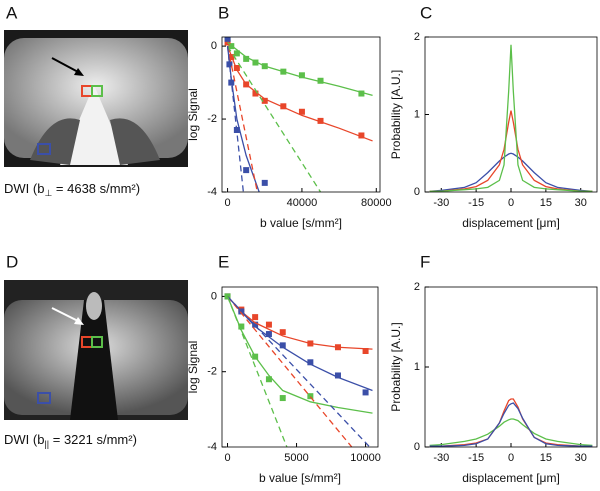 This screenshot has width=600, height=491. I want to click on caption-text: DWI (b, so click(24, 439).